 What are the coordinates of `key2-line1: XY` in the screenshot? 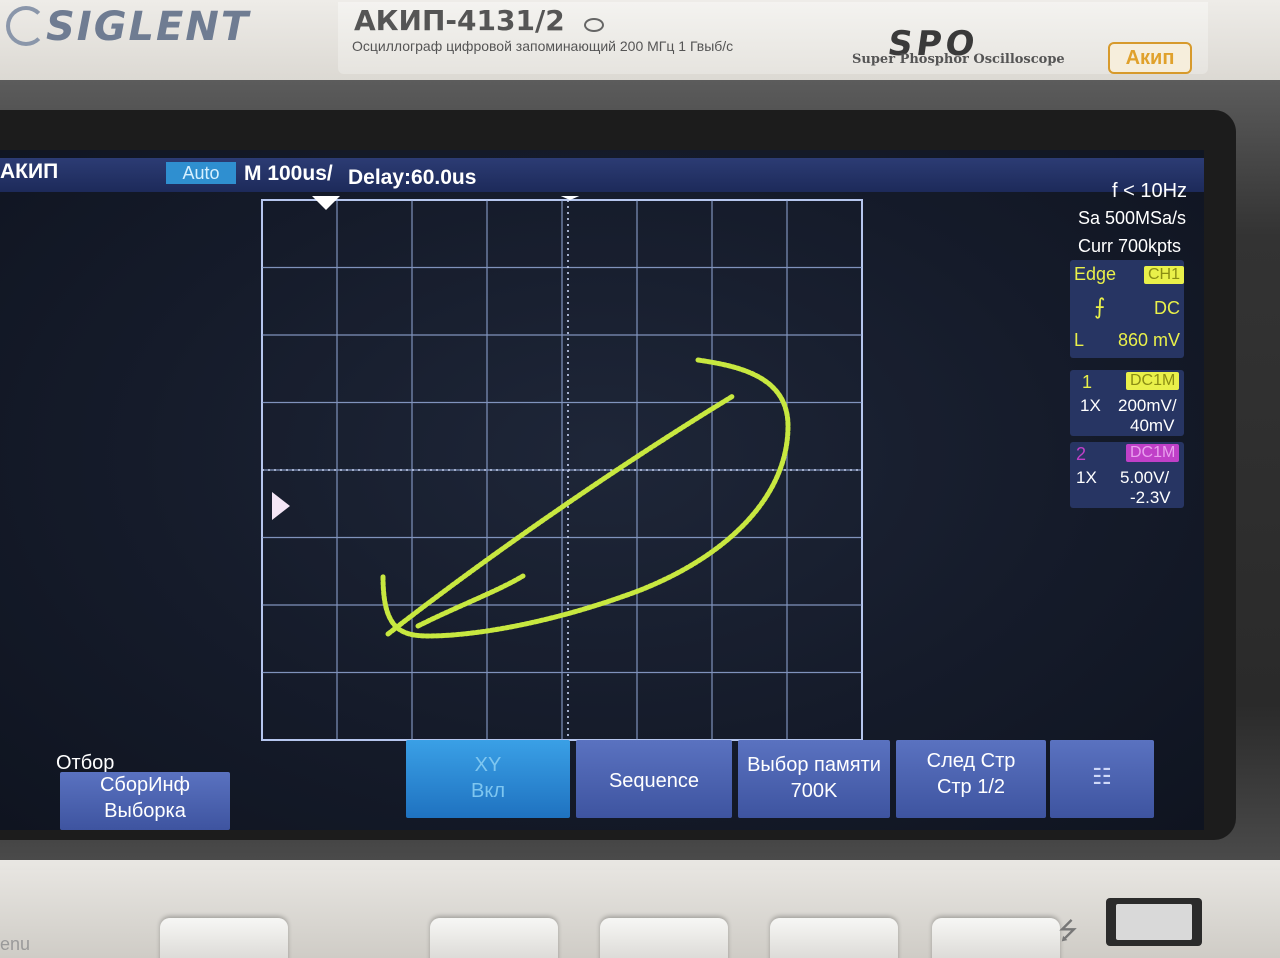 It's located at (488, 765).